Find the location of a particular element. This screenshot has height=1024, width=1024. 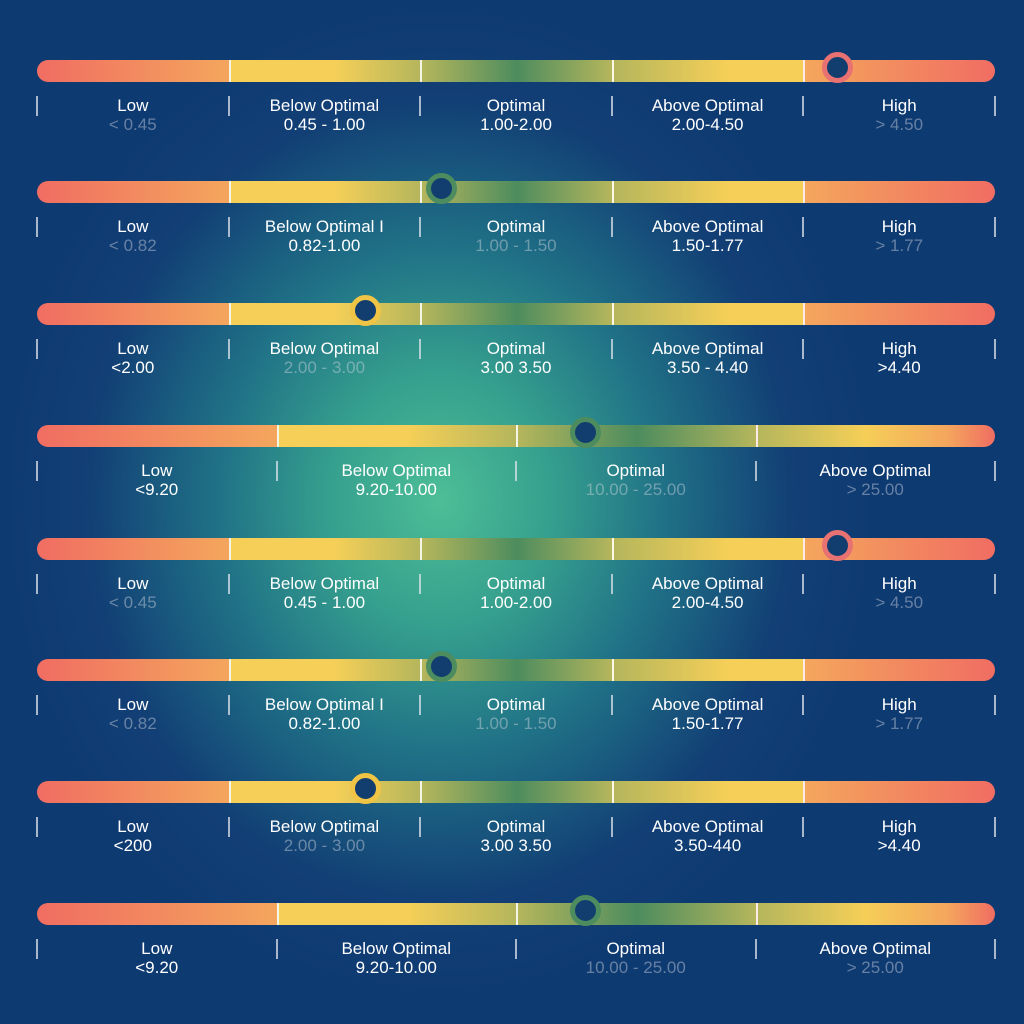

segment-label: Above Optimal > 25.00 is located at coordinates (875, 958).